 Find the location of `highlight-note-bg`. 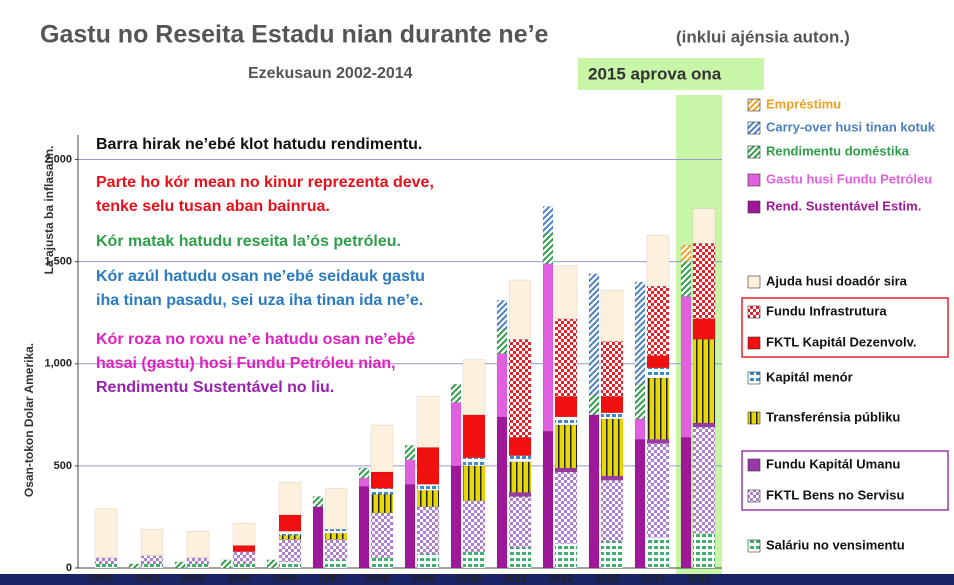

highlight-note-bg is located at coordinates (671, 74).